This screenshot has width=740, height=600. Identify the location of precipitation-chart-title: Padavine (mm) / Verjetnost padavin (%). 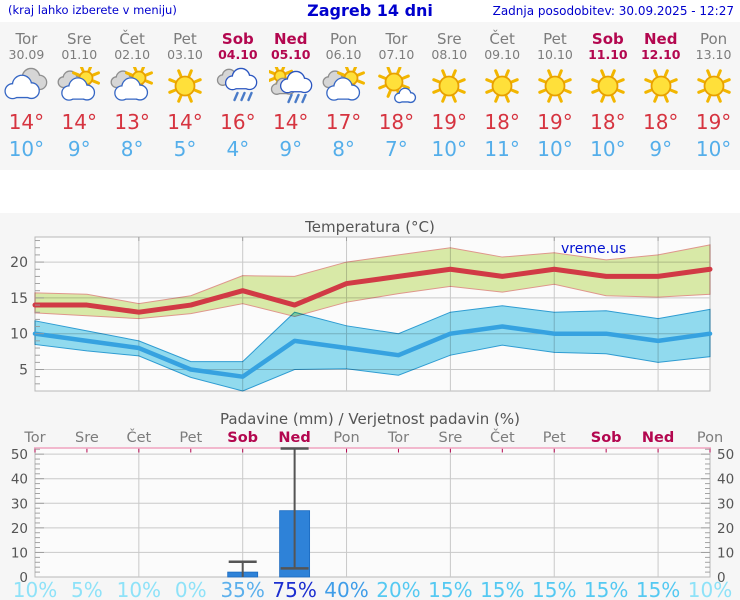
(370, 419).